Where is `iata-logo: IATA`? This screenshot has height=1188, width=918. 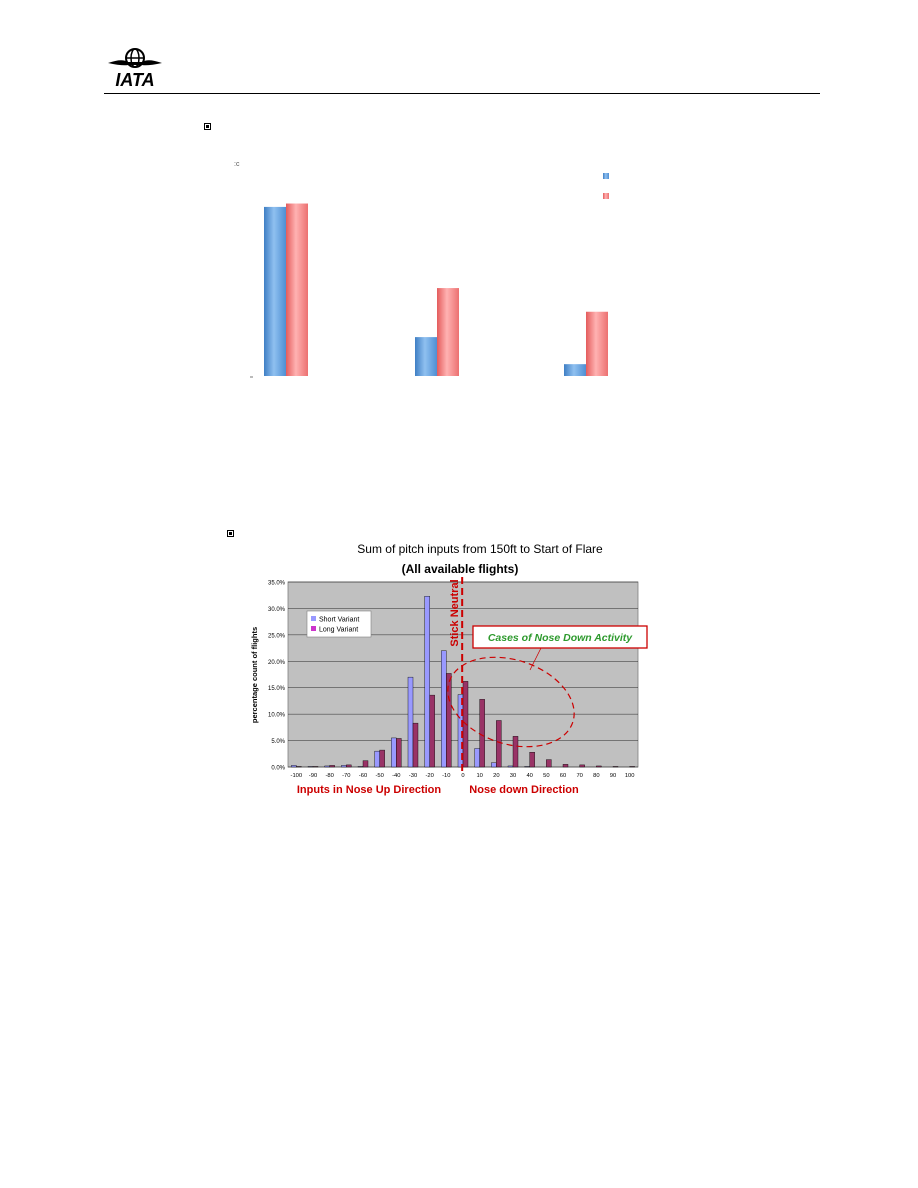
iata-logo: IATA is located at coordinates (135, 69).